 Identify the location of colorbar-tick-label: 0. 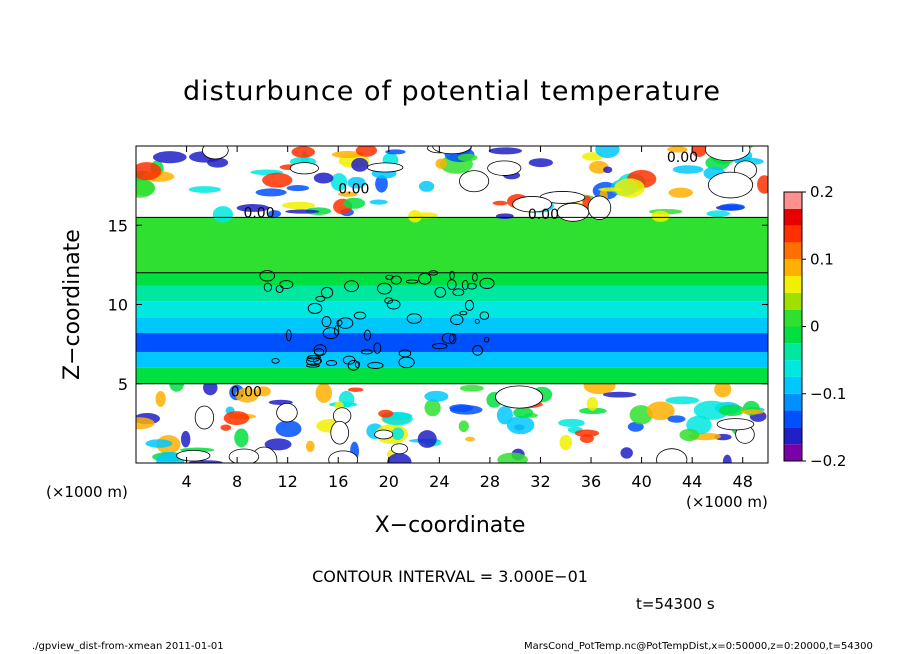
(815, 327).